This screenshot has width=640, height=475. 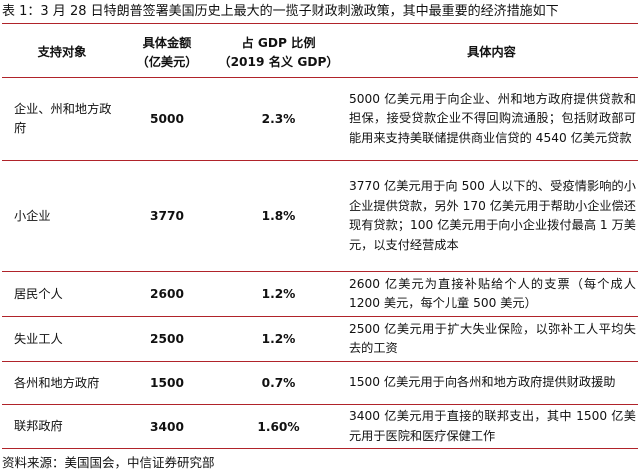 What do you see at coordinates (167, 339) in the screenshot?
I see `cell-amount: 2500` at bounding box center [167, 339].